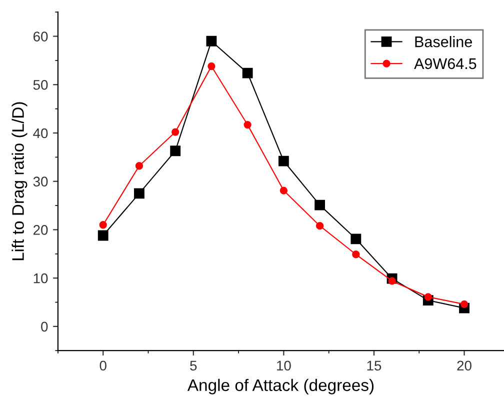 This screenshot has width=504, height=403. I want to click on legend-label: A9W64.5, so click(445, 64).